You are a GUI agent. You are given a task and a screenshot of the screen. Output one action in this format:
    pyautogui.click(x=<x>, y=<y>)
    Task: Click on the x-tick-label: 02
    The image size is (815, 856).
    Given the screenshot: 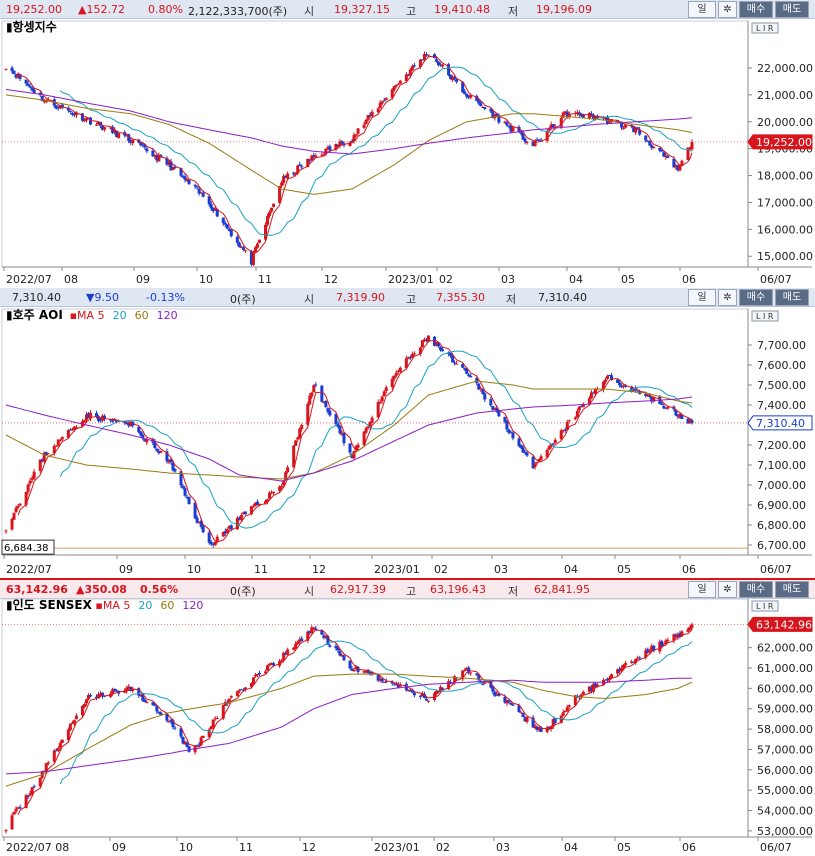 What is the action you would take?
    pyautogui.click(x=443, y=847)
    